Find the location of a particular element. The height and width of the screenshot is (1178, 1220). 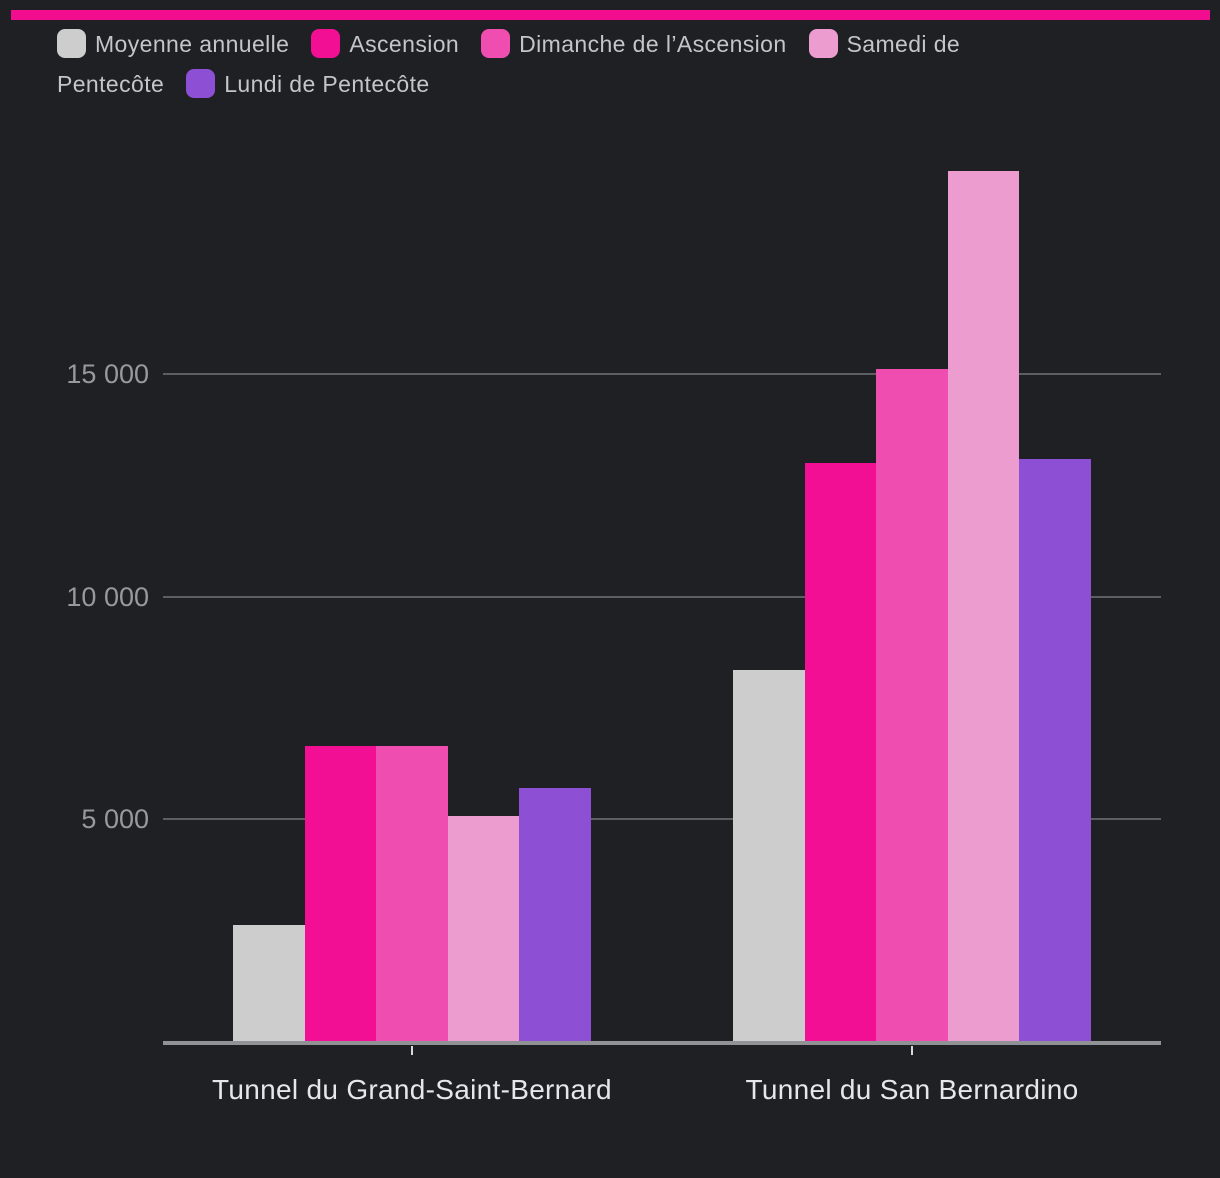

y-axis-tick-label: 10 000 is located at coordinates (107, 596).